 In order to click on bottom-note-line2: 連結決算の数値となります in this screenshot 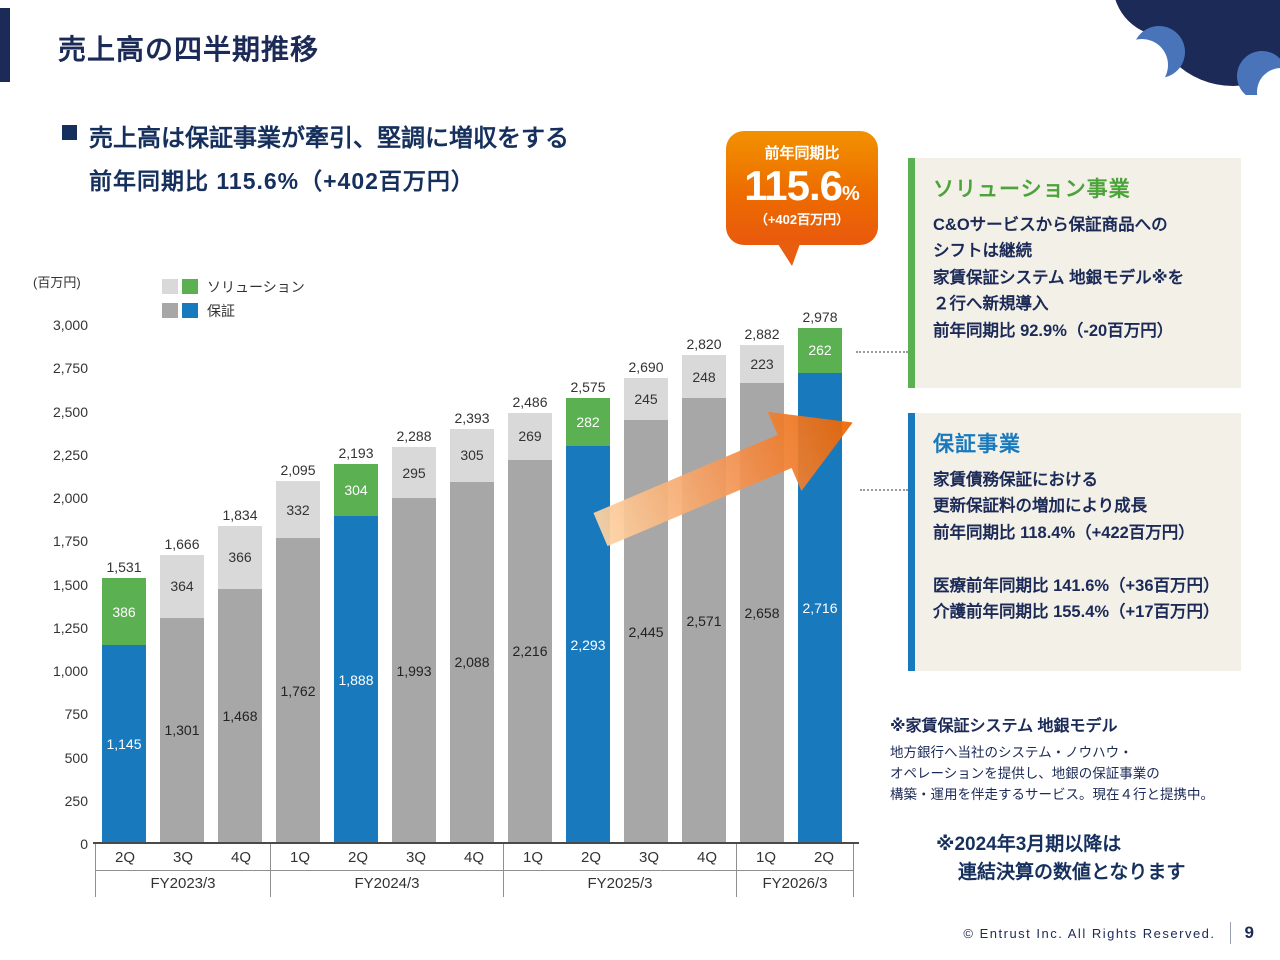, I will do `click(1072, 872)`.